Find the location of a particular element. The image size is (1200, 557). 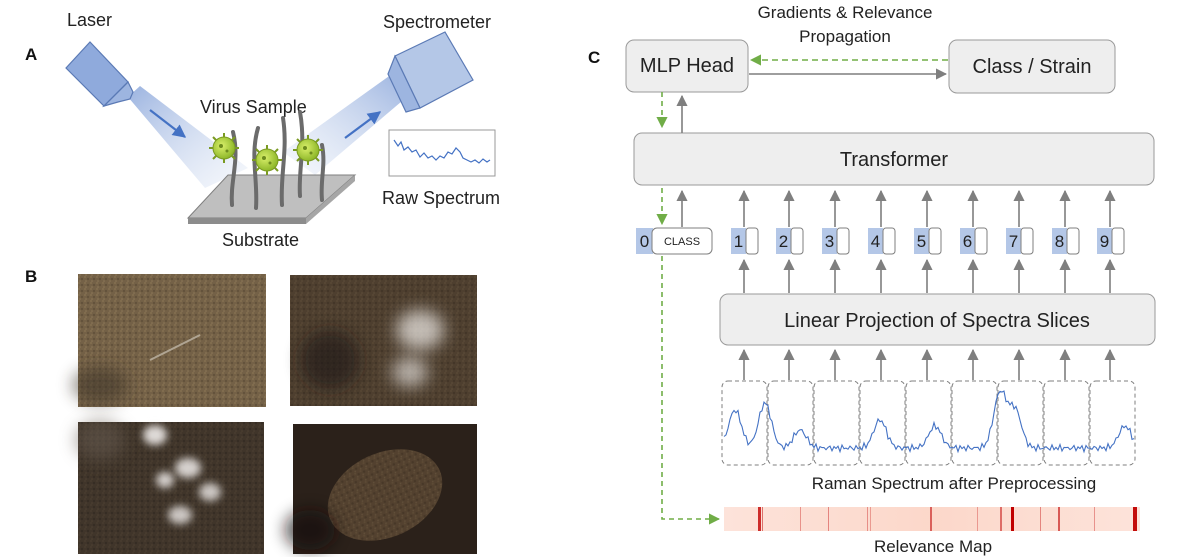

class-strain-box is located at coordinates (1032, 66).